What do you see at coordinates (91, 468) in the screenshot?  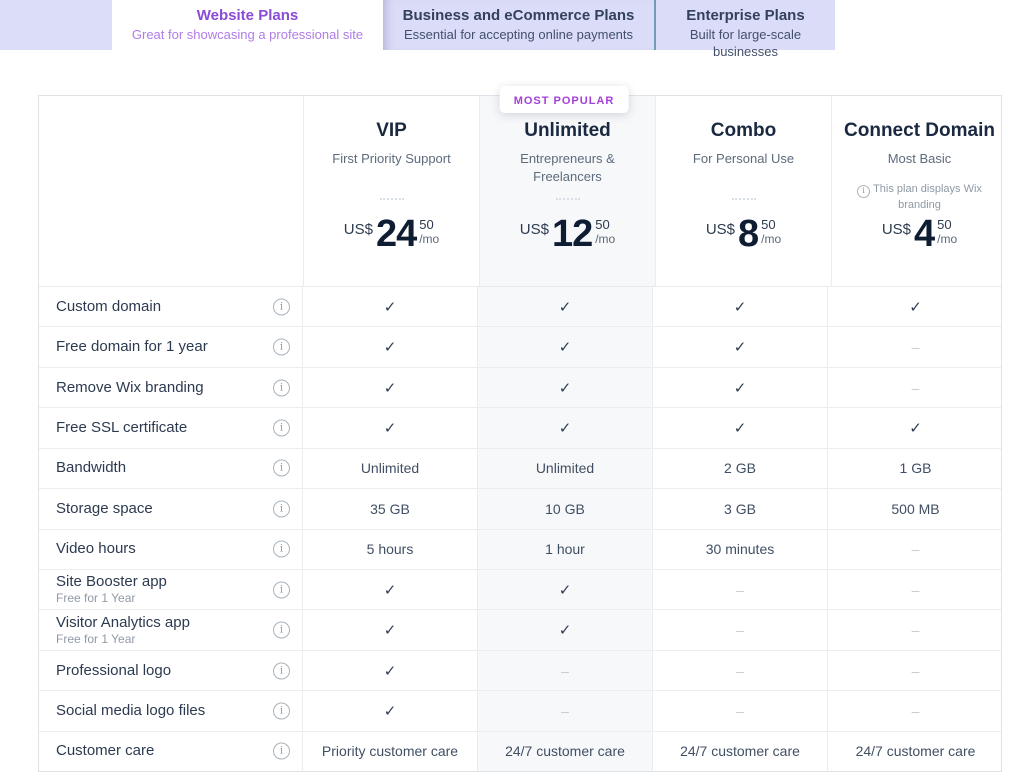 I see `feature-label: Bandwidth` at bounding box center [91, 468].